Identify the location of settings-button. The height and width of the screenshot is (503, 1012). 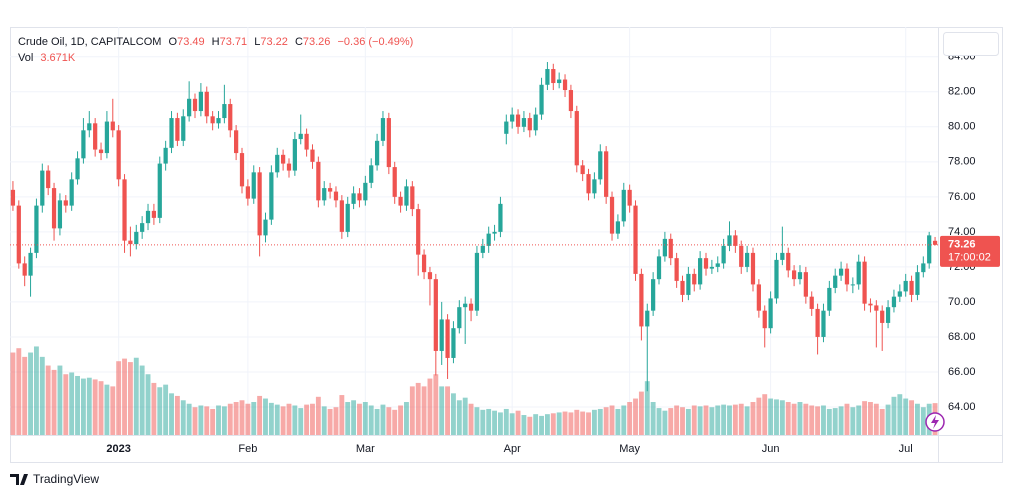
(971, 44).